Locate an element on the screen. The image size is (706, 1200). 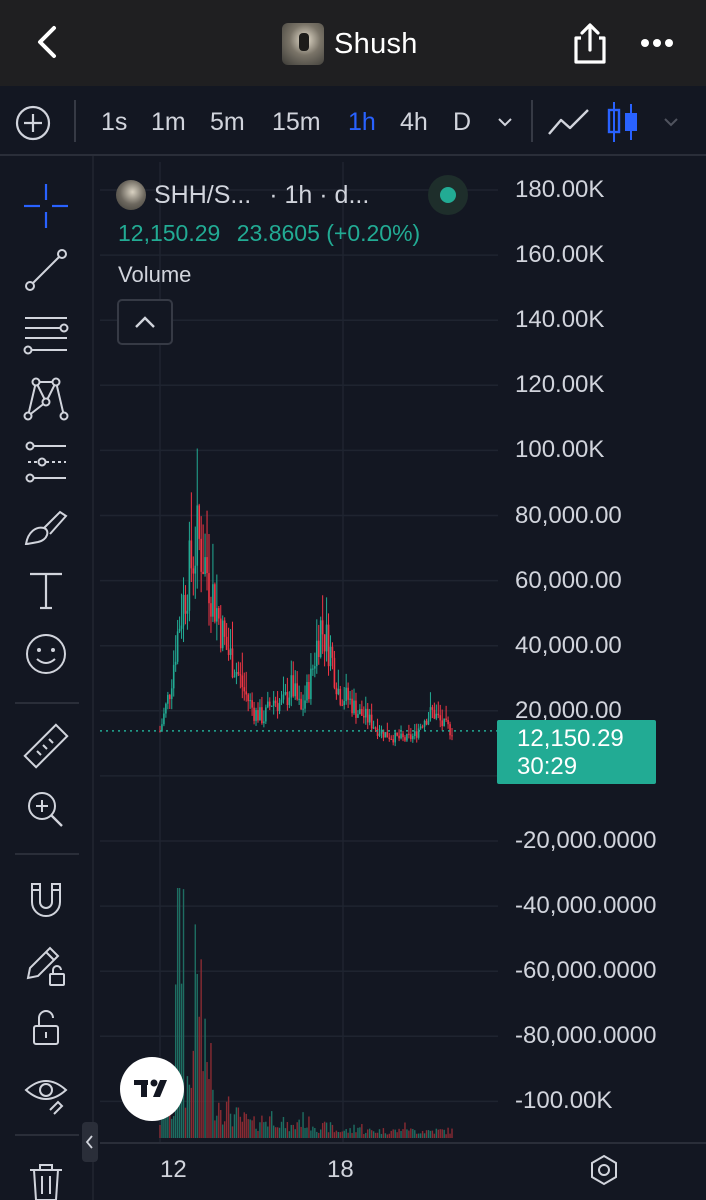
share-button is located at coordinates (590, 43).